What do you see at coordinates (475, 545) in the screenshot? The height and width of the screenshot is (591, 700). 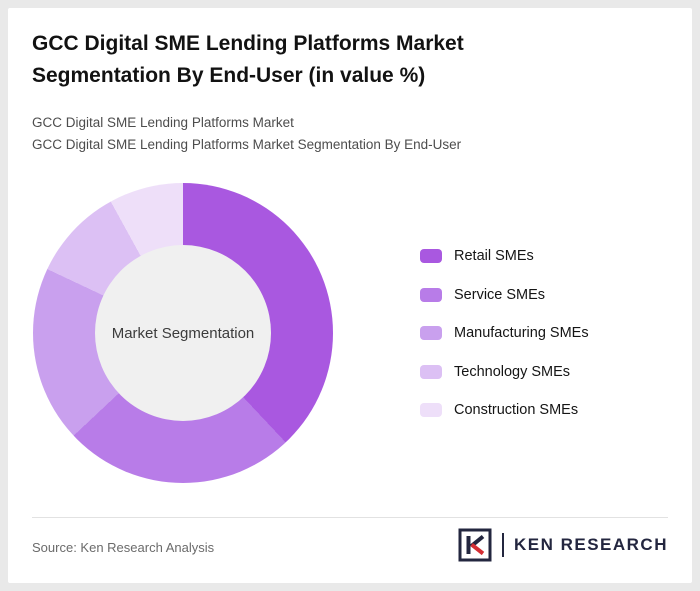 I see `ken-research-k-icon` at bounding box center [475, 545].